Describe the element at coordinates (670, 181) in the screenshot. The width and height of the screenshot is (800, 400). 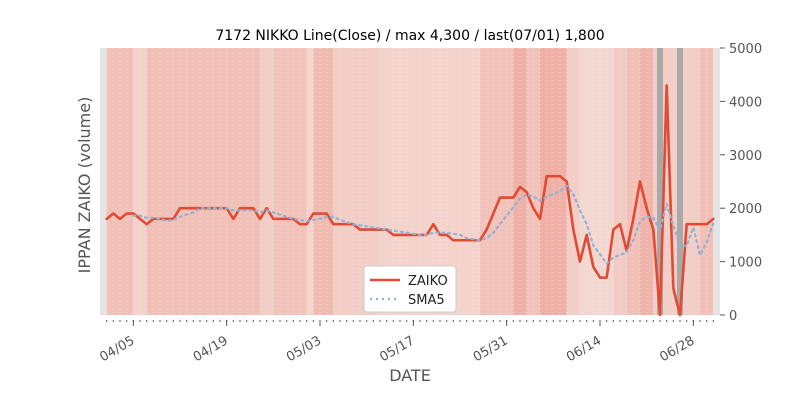
I see `marked-date-lines` at that location.